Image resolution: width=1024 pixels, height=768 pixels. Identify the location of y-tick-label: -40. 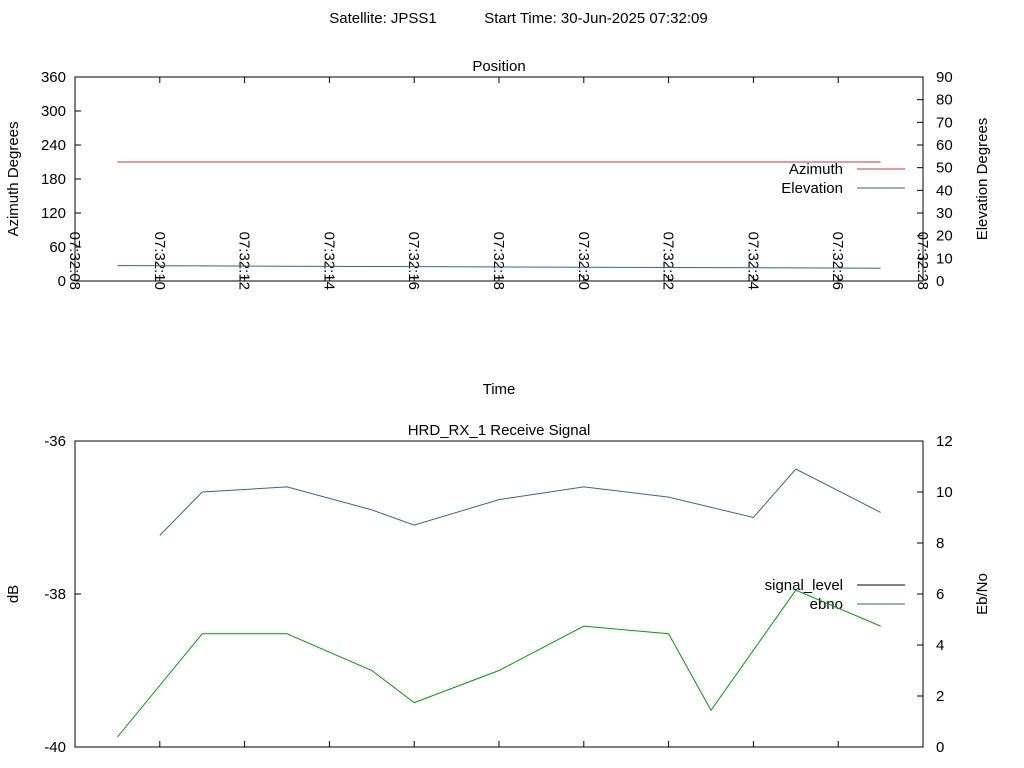
(55, 747).